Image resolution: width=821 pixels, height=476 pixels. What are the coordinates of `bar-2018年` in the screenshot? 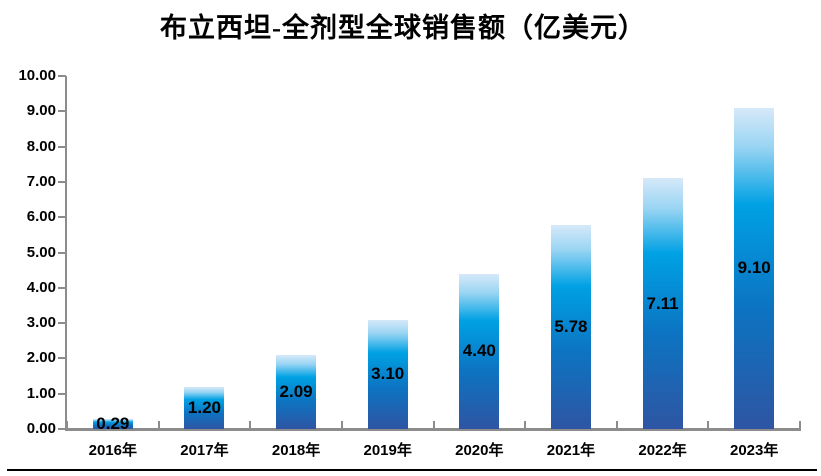 It's located at (296, 392).